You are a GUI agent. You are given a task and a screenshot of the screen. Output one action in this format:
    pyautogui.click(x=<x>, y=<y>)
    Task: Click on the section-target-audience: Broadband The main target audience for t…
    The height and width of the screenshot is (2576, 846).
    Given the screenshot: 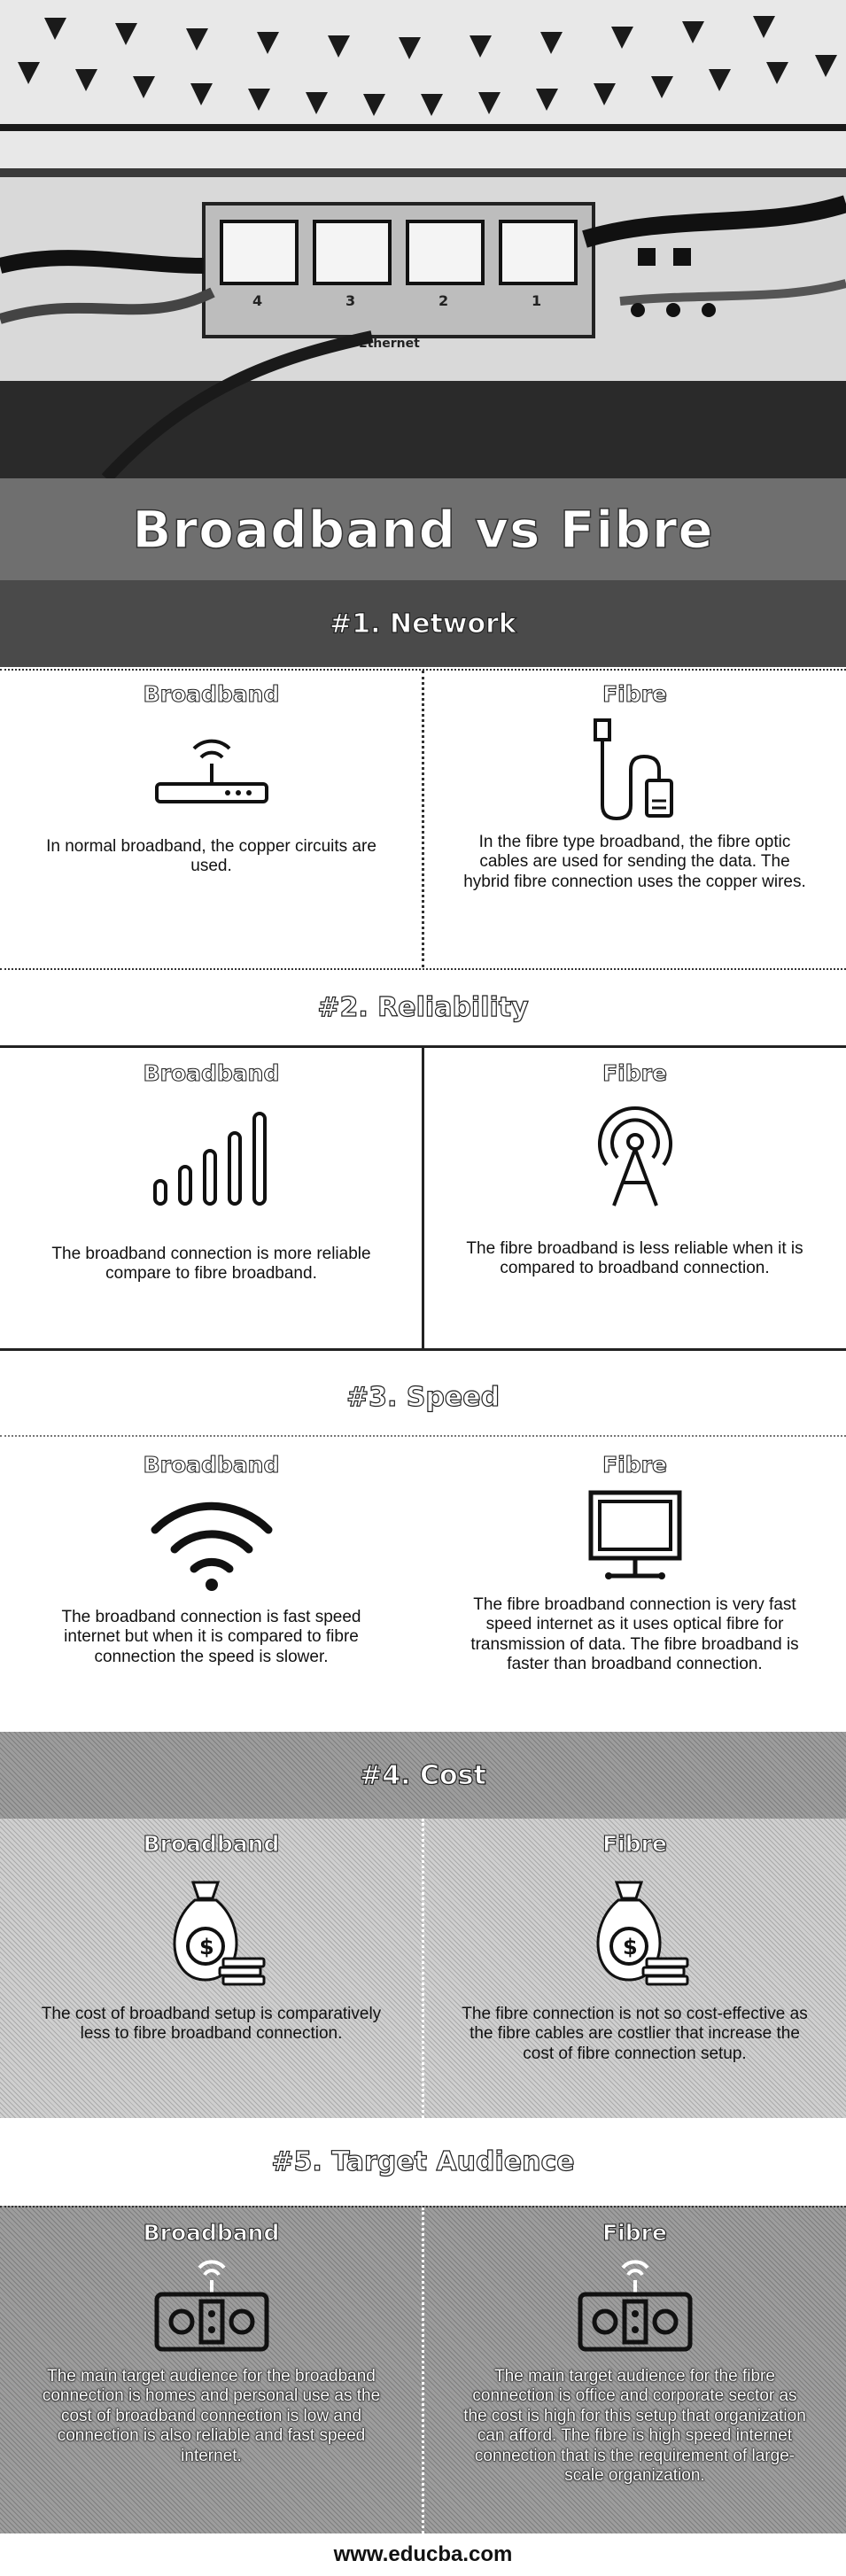 What is the action you would take?
    pyautogui.click(x=423, y=2369)
    